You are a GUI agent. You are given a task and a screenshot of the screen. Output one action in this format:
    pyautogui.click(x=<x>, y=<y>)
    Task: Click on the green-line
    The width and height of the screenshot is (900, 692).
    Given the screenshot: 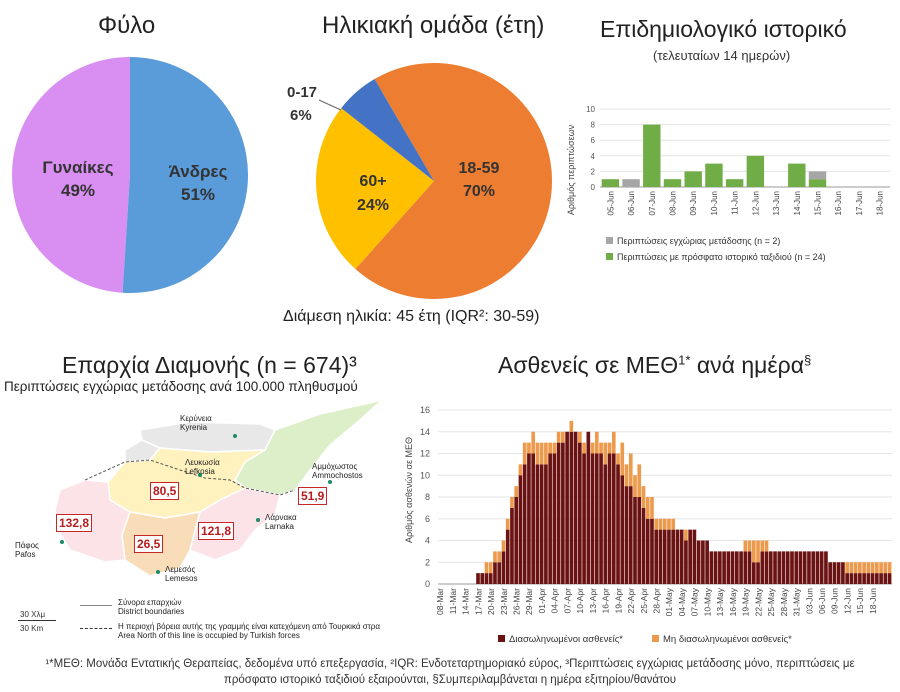 What is the action you would take?
    pyautogui.click(x=190, y=477)
    